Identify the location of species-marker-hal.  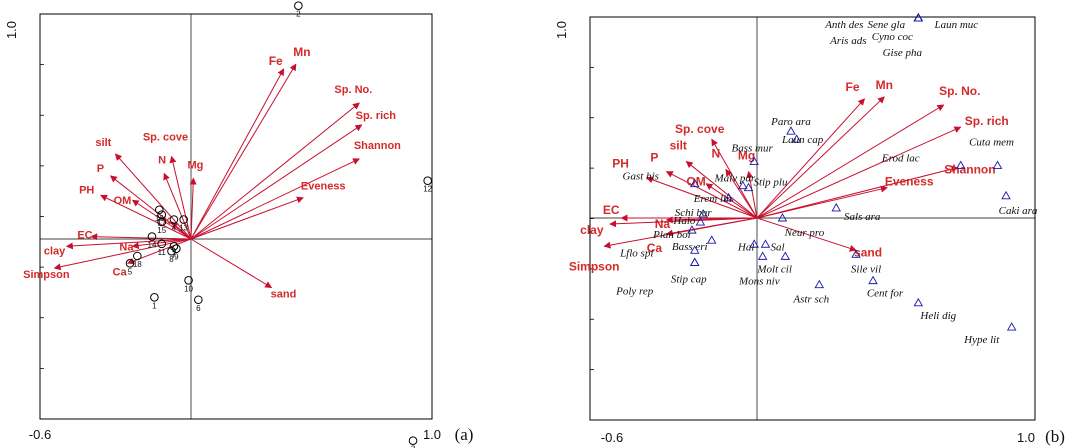
(754, 243).